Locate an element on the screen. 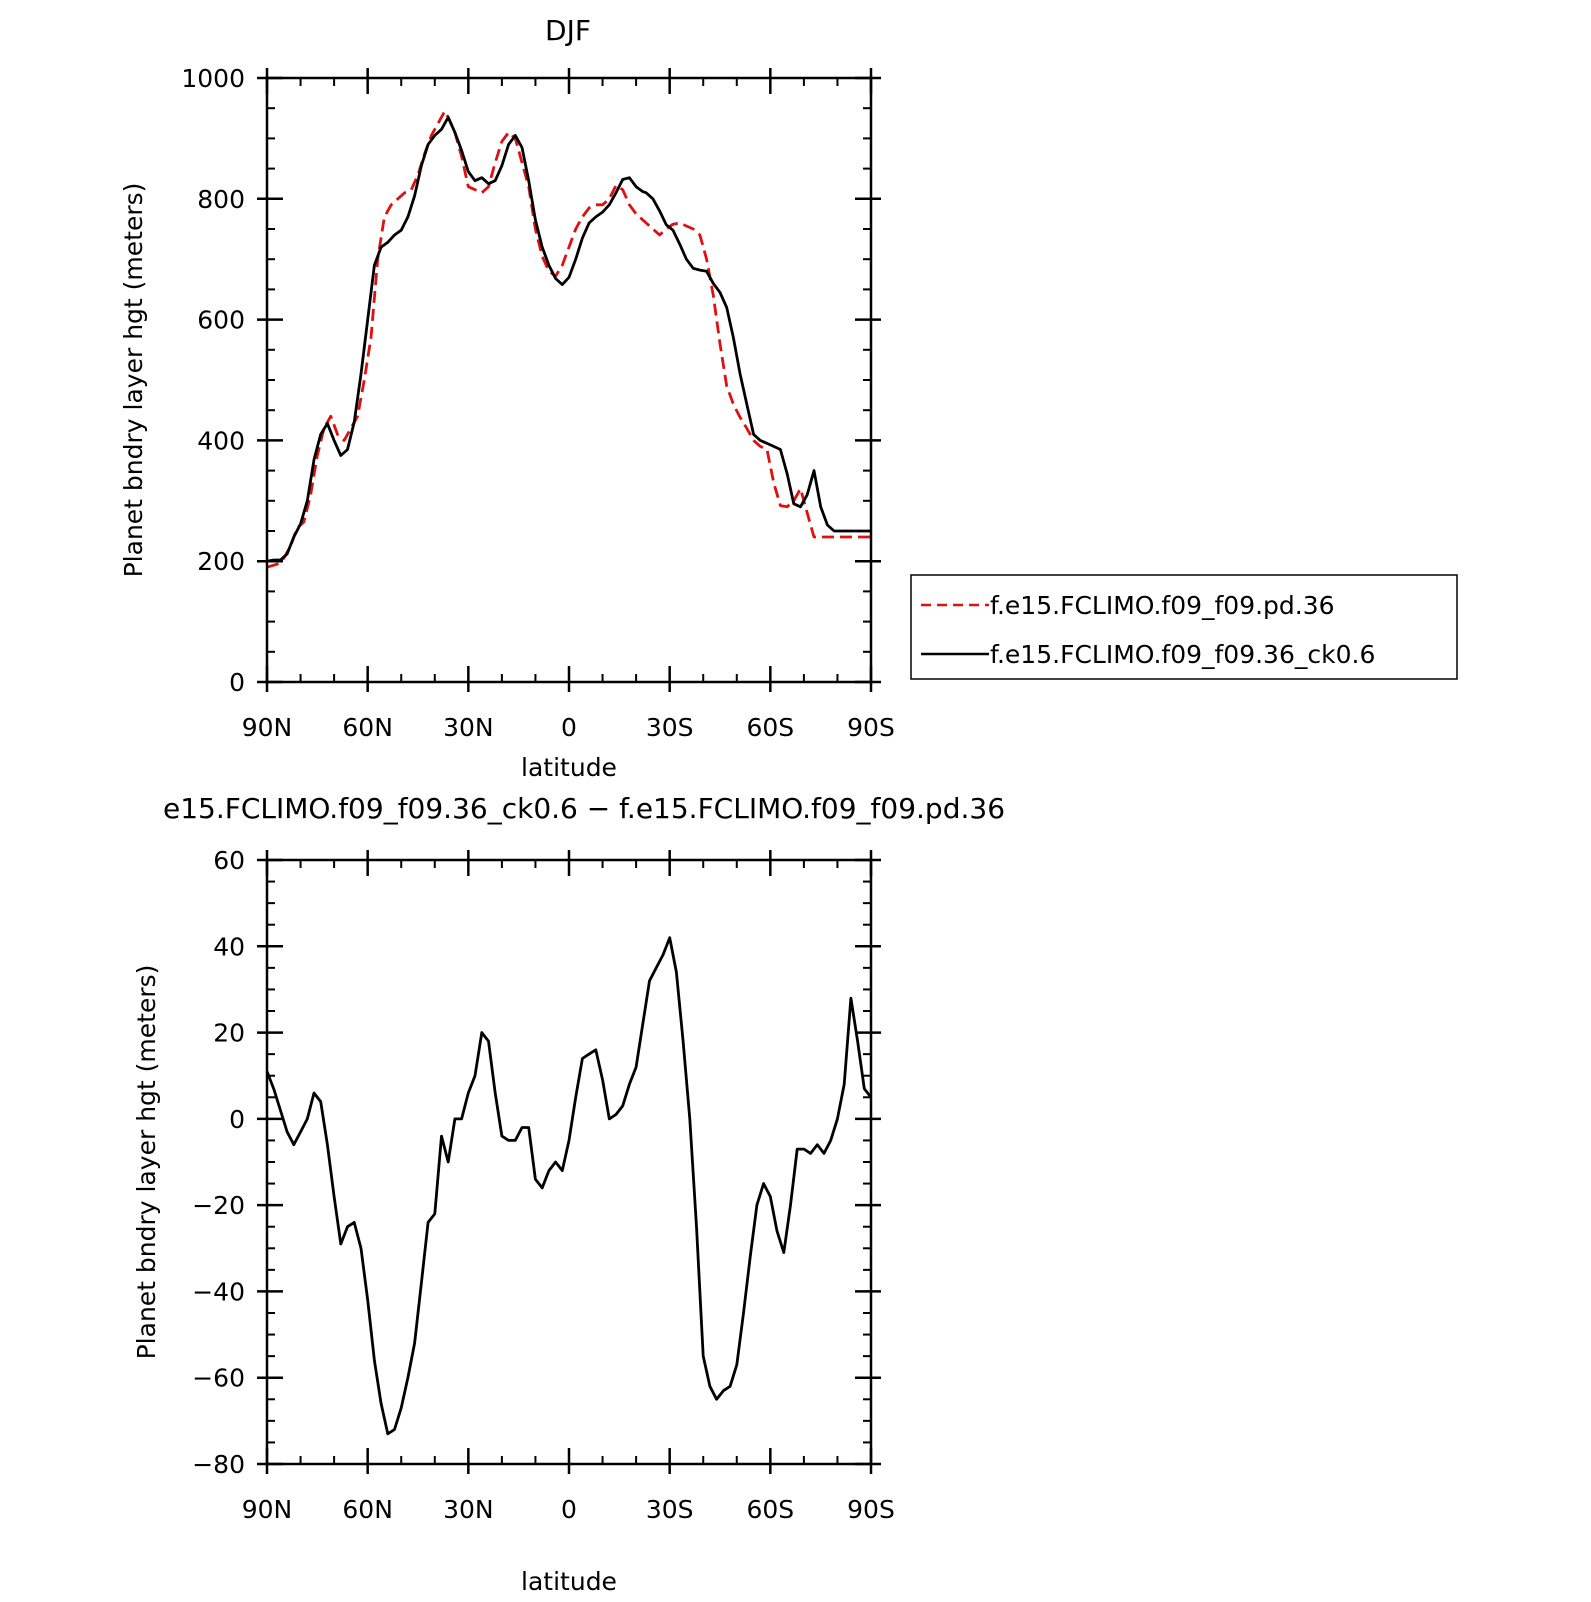  bottom-ytick-label: −20 is located at coordinates (218, 1205).